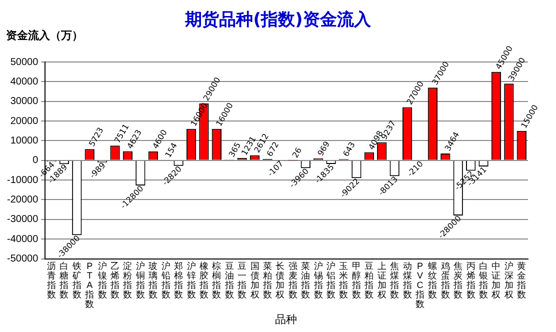  What do you see at coordinates (89, 284) in the screenshot?
I see `x-tick-label: PTA指数` at bounding box center [89, 284].